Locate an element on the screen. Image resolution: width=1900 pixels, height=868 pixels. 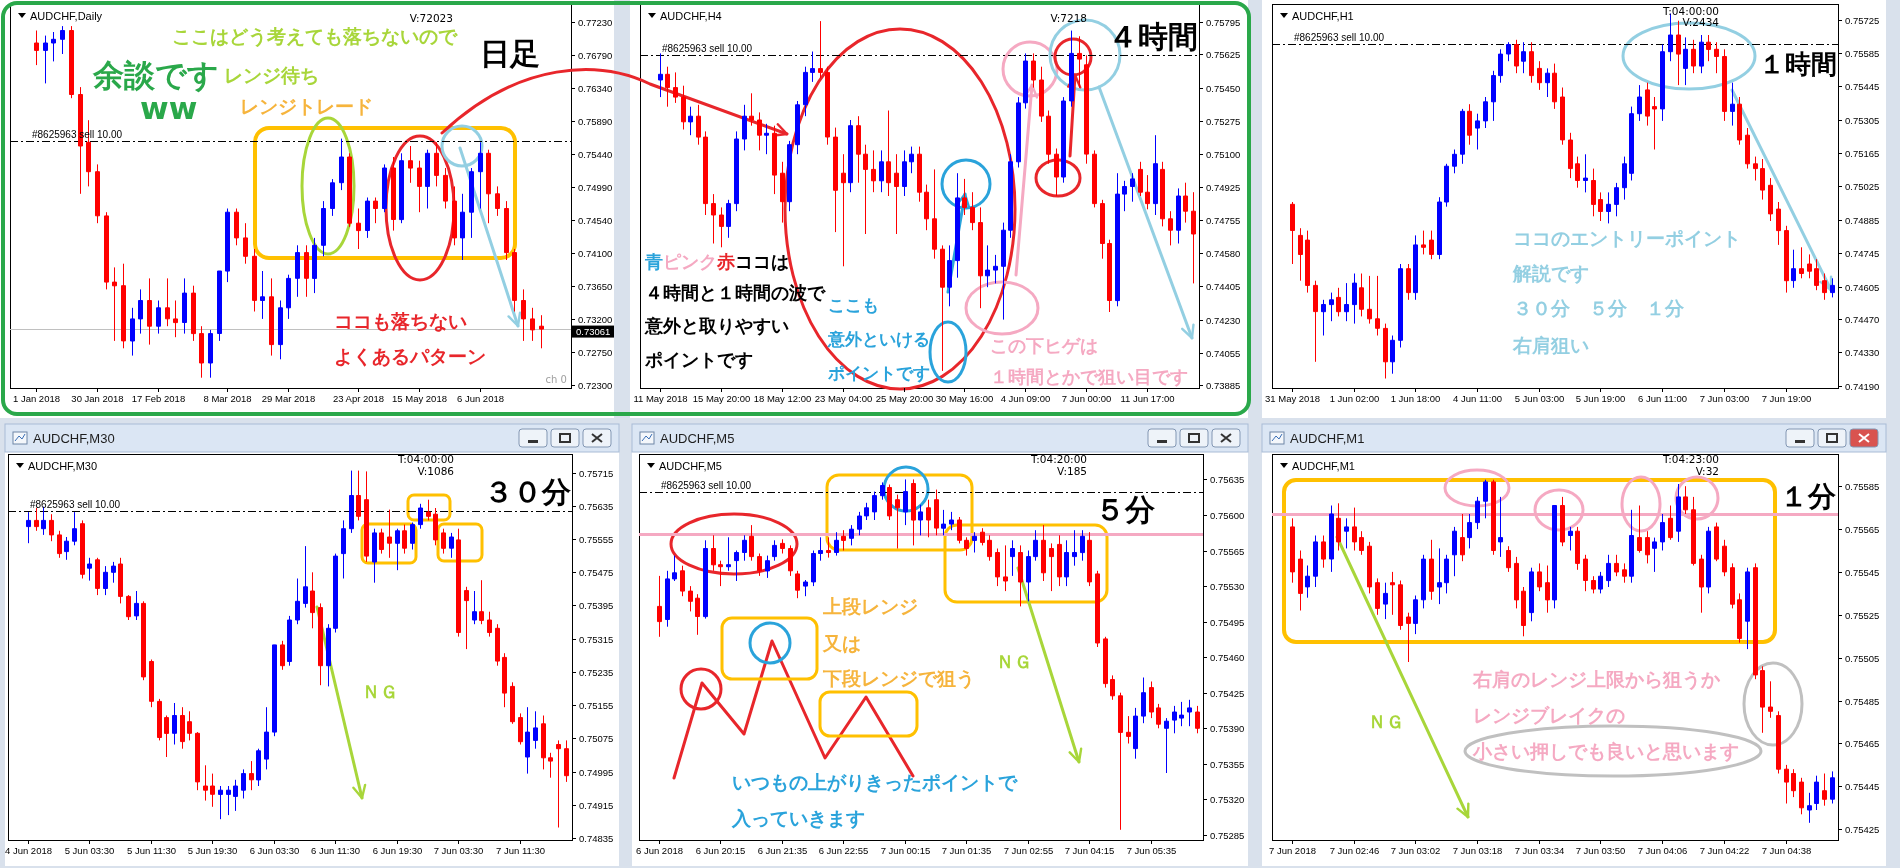
y-tick-label: 0.74405 is located at coordinates (1223, 286).